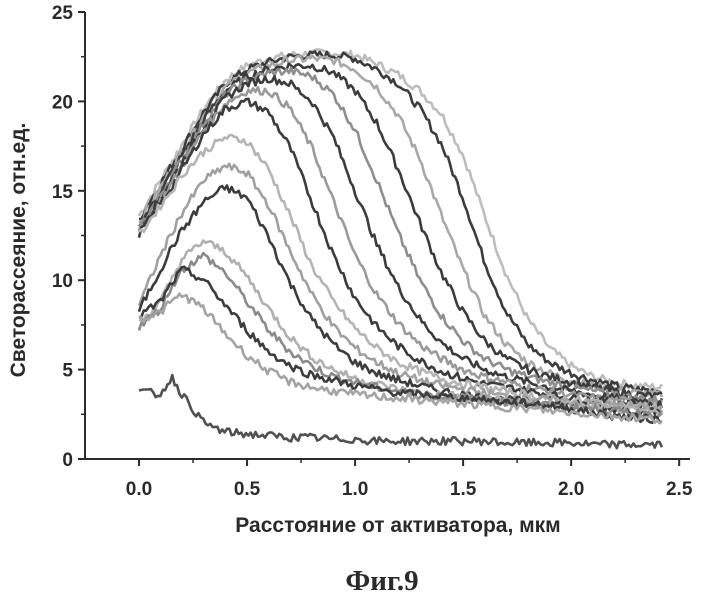  Describe the element at coordinates (67, 460) in the screenshot. I see `y-tick-label: 0` at that location.